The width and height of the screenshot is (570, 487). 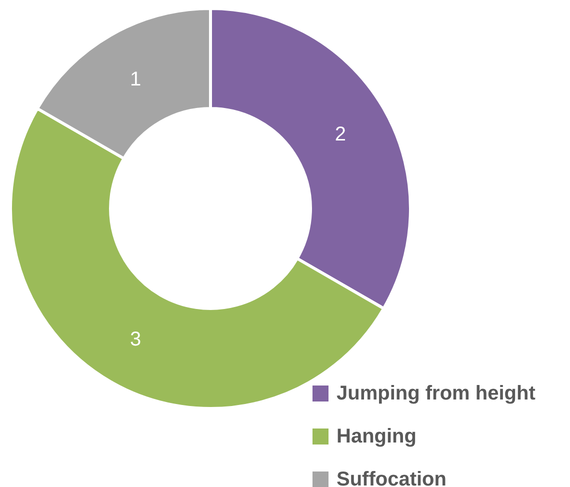 I want to click on data-label: 2, so click(x=340, y=135).